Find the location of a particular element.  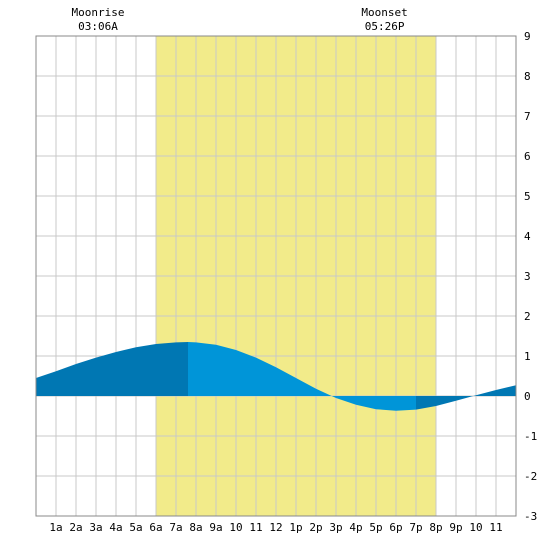

x-tick-label: 3p is located at coordinates (335, 527).